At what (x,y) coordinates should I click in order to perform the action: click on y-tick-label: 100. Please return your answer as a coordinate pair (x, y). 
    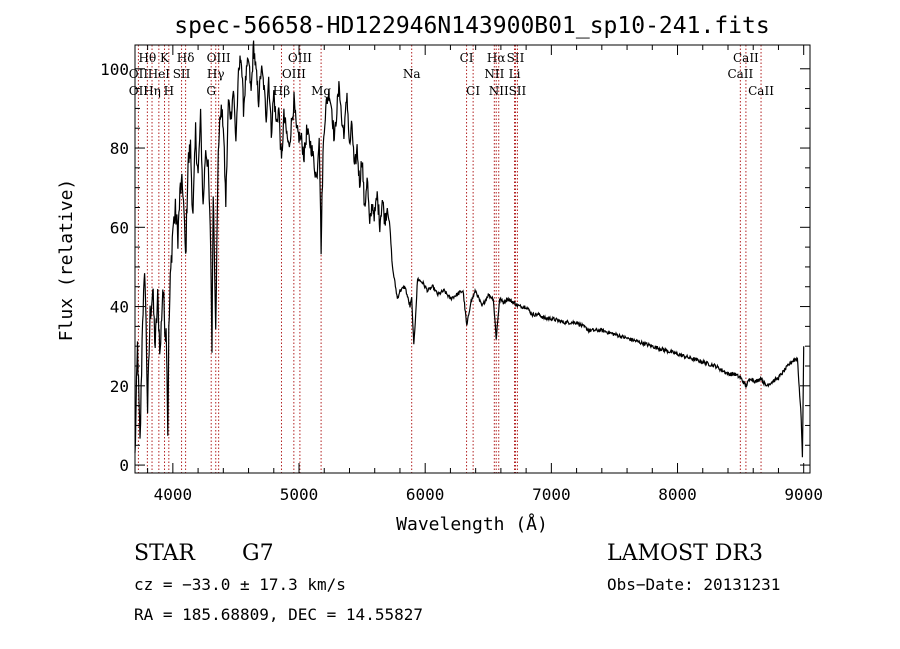
    Looking at the image, I should click on (114, 69).